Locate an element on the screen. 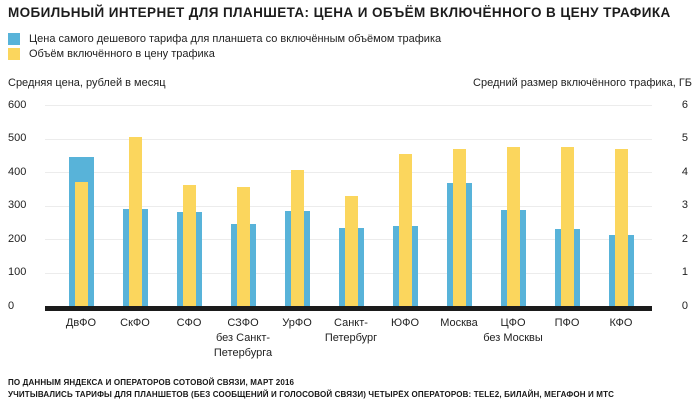 The width and height of the screenshot is (700, 408). right-axis-tick-label: 6 is located at coordinates (684, 104).